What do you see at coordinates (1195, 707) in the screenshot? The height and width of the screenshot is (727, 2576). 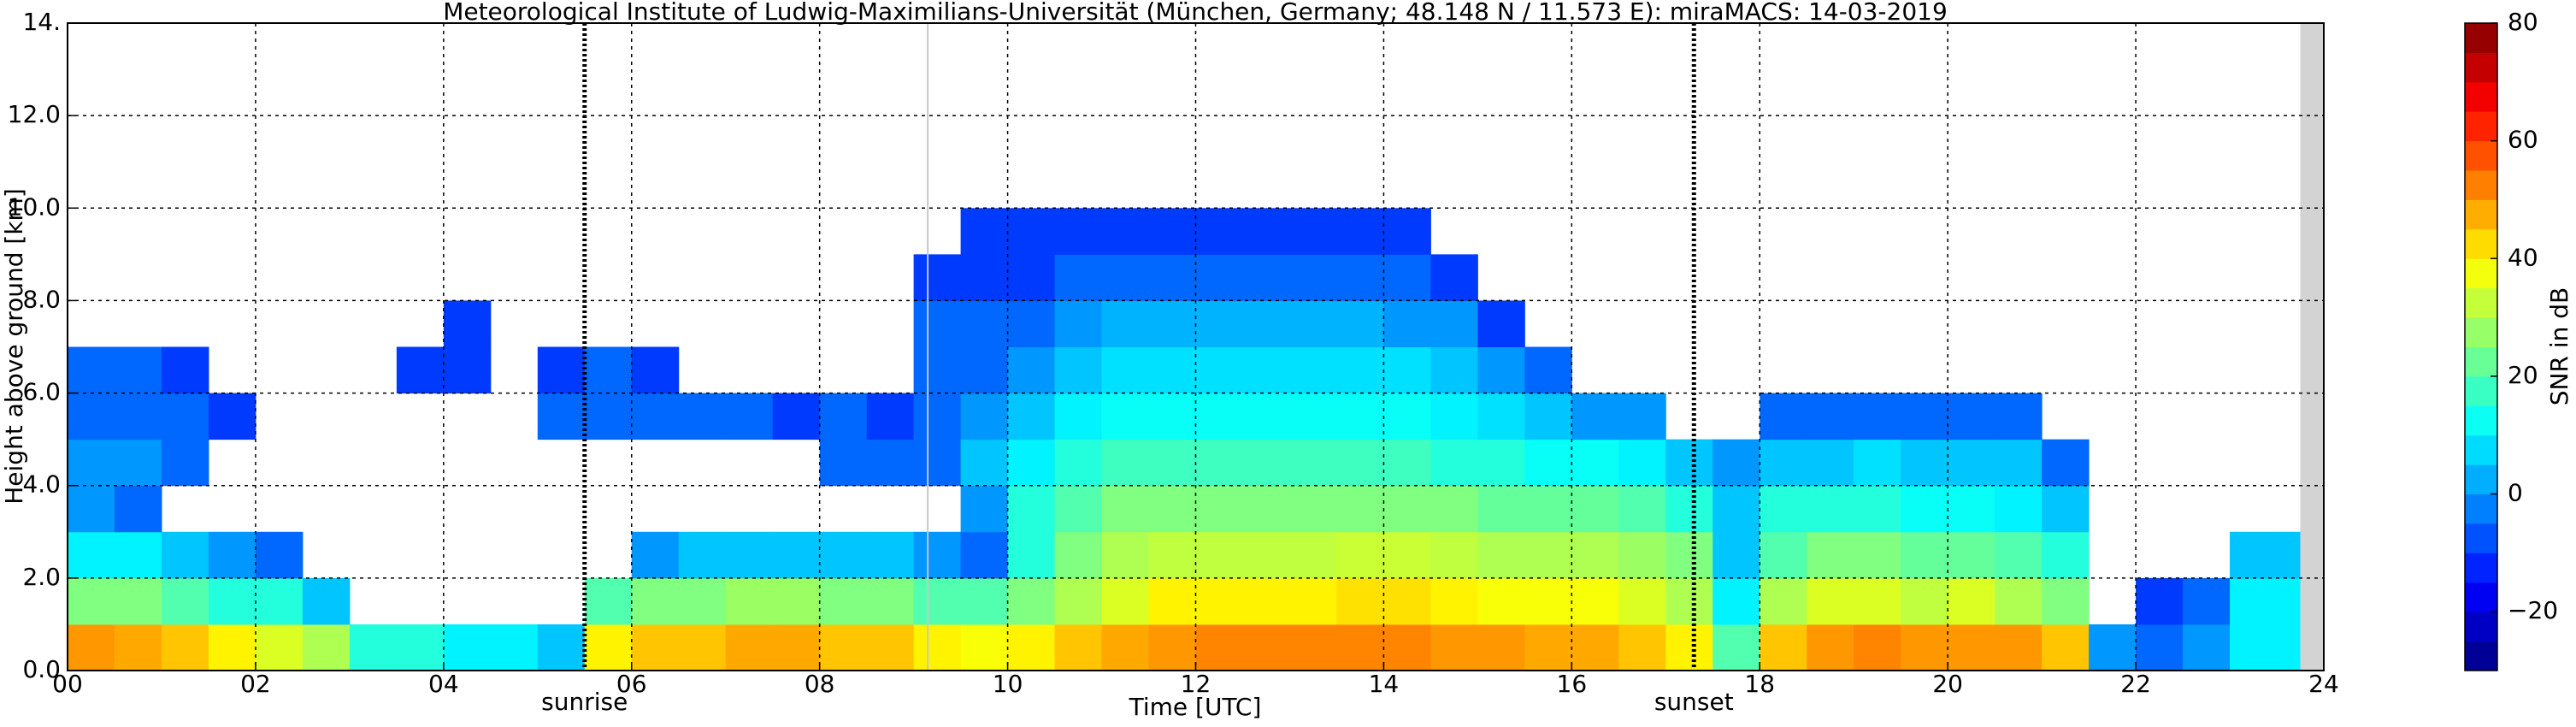 I see `x-axis-label: Time [UTC]` at bounding box center [1195, 707].